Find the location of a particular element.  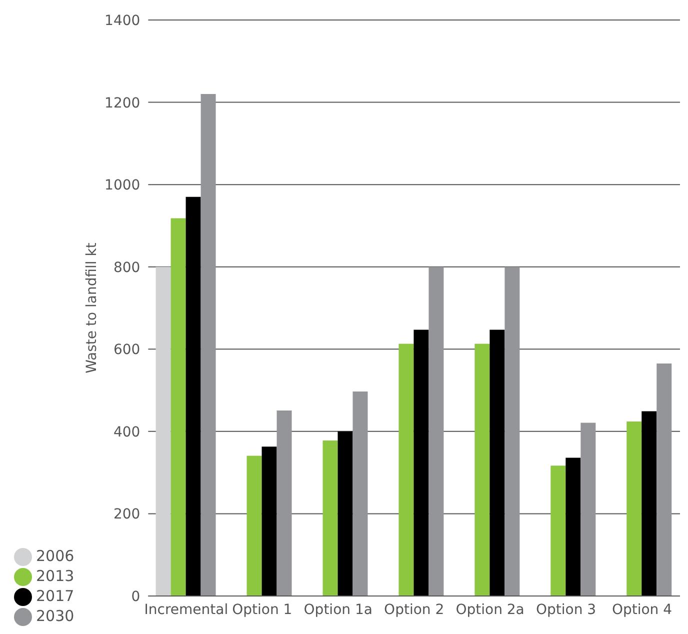

y-tick-label: 200 is located at coordinates (126, 514).